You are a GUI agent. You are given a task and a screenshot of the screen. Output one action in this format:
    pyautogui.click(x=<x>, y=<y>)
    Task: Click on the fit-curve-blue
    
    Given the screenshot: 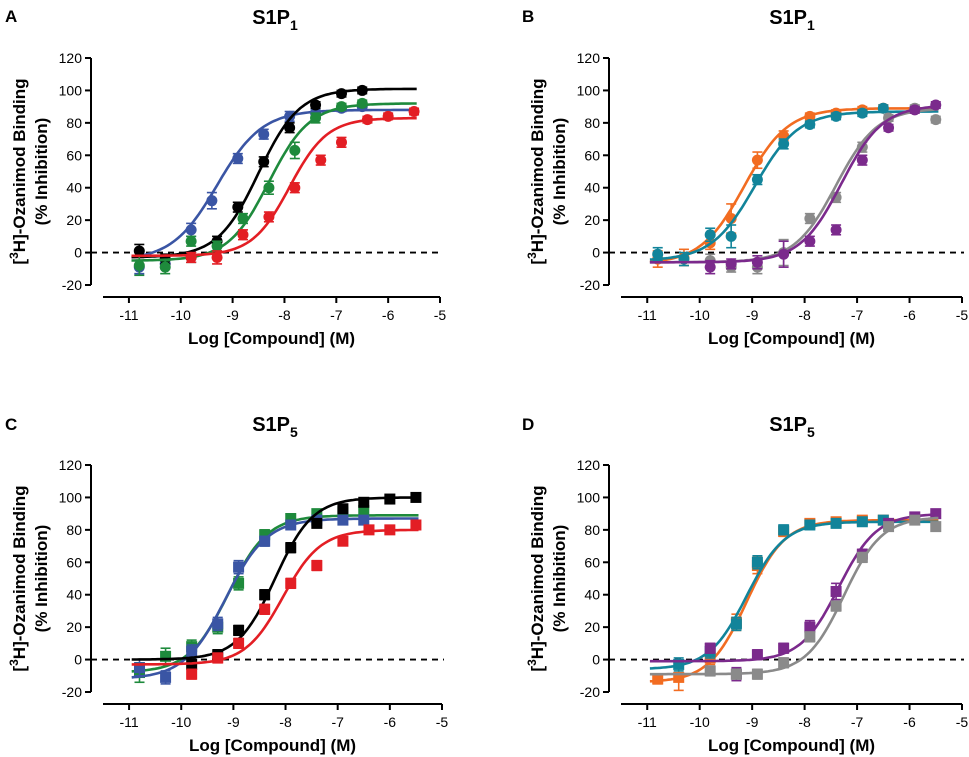 What is the action you would take?
    pyautogui.click(x=275, y=598)
    